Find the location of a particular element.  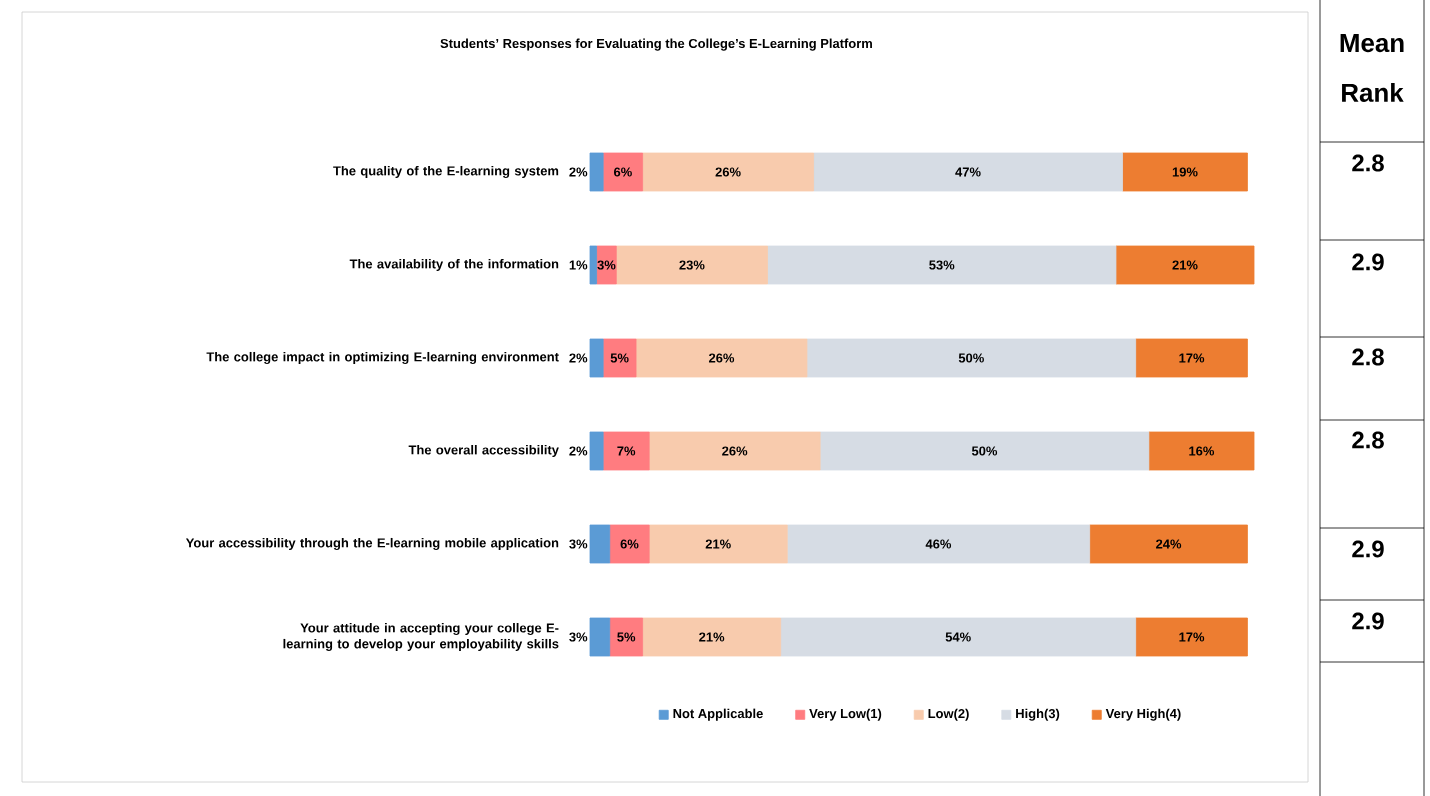

data-label: 47% is located at coordinates (968, 172).